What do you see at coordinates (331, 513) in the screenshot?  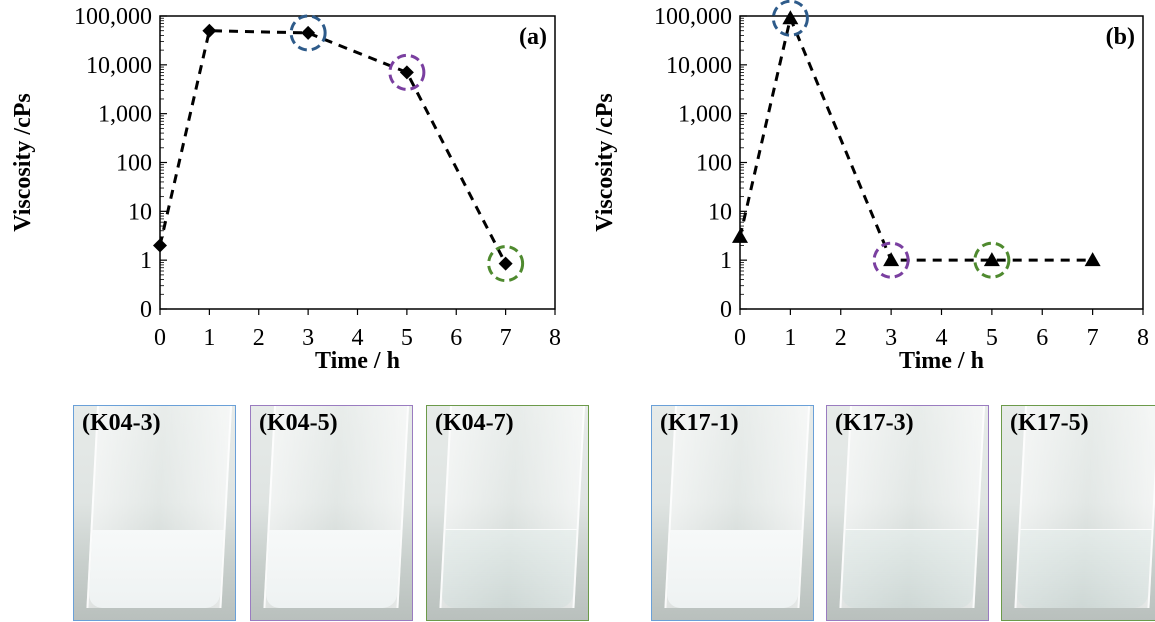 I see `sample-photo-k04-5: (K04-5)` at bounding box center [331, 513].